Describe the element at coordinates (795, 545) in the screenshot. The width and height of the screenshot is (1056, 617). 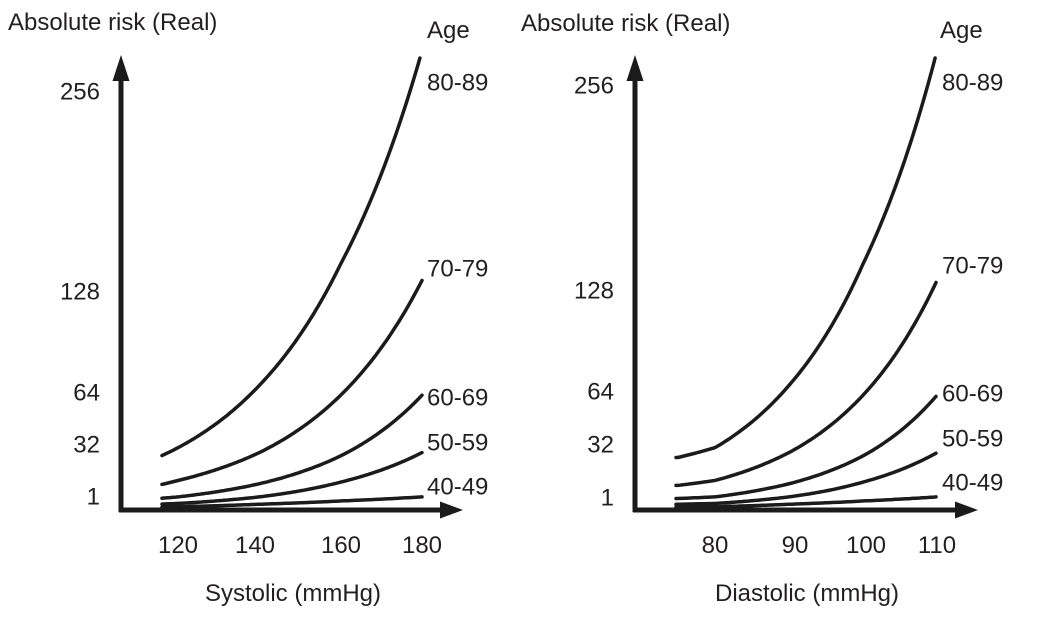
I see `x-tick-label: 90` at that location.